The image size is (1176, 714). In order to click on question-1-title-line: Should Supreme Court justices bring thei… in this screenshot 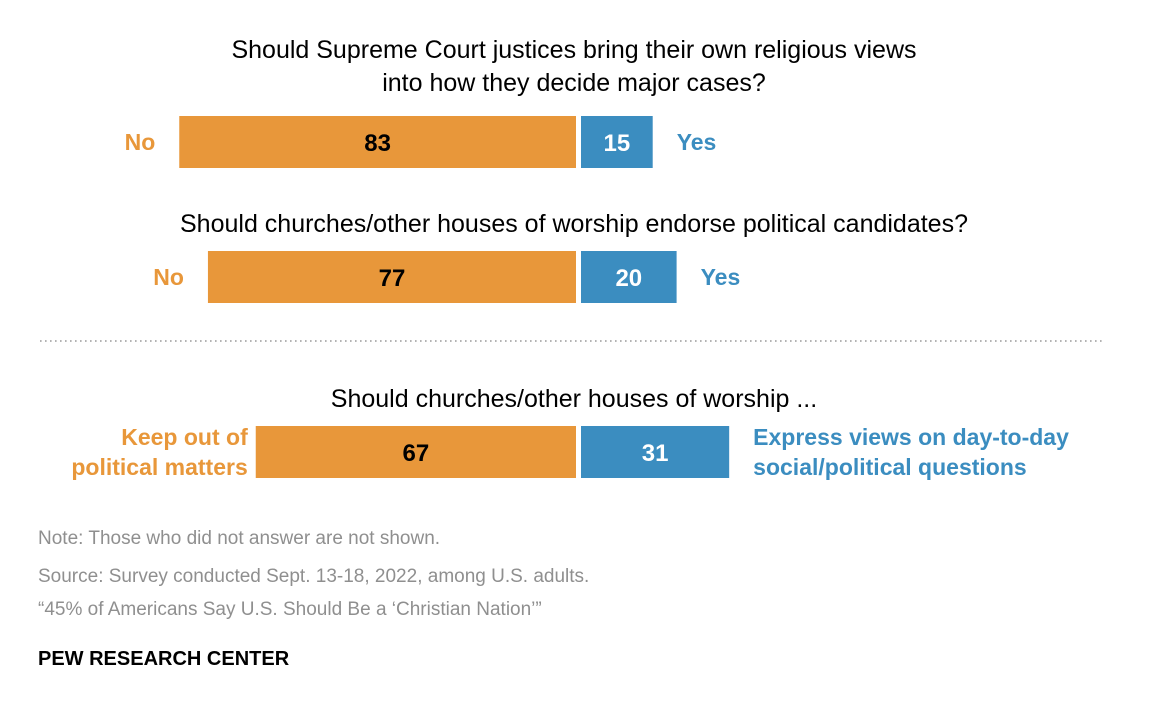, I will do `click(573, 50)`.